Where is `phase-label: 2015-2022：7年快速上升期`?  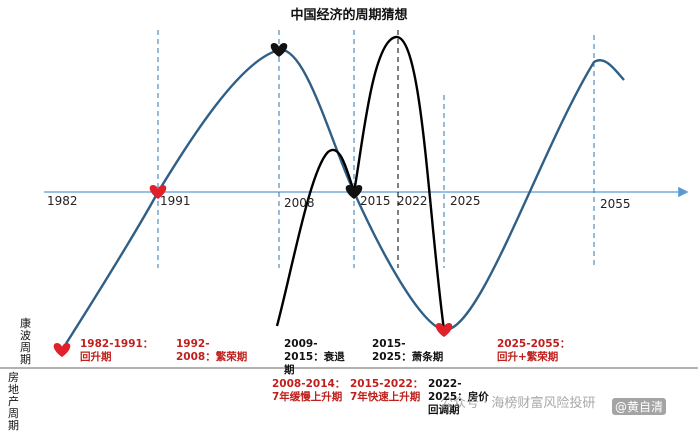 phase-label: 2015-2022：7年快速上升期 is located at coordinates (387, 390).